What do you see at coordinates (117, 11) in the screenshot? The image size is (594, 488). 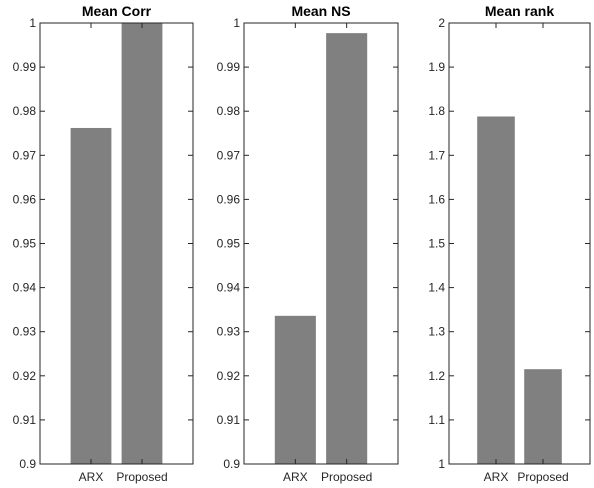 I see `chart-title: Mean Corr` at bounding box center [117, 11].